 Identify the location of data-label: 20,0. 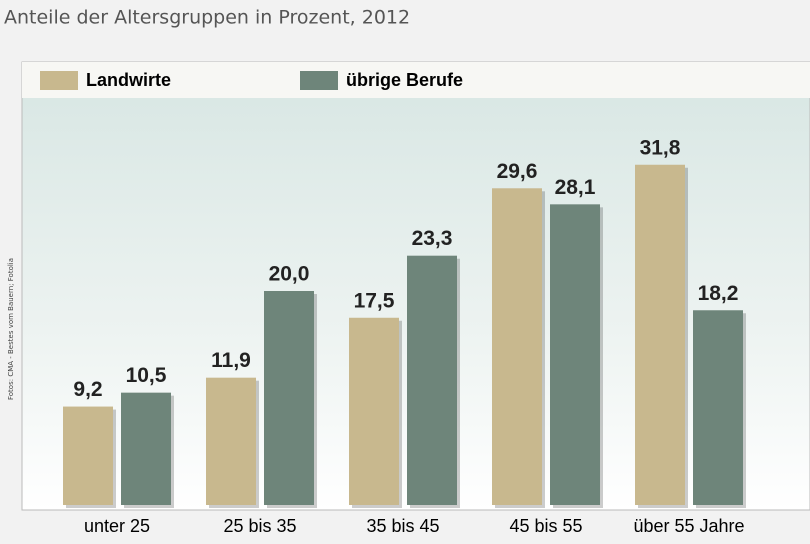
(289, 274).